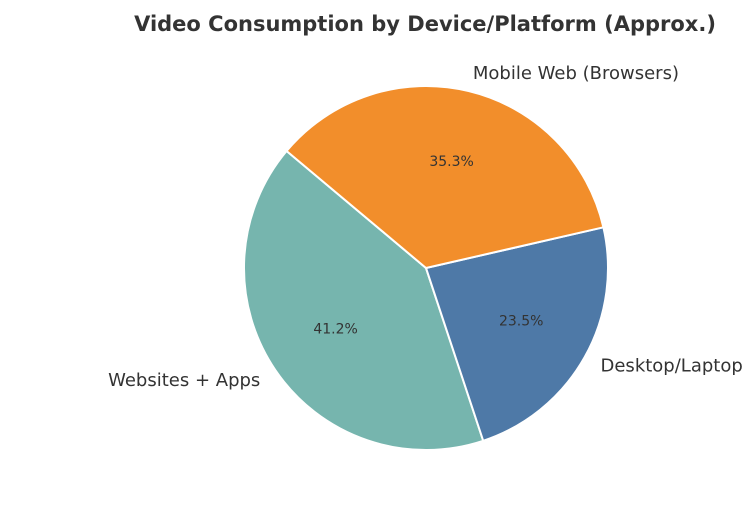 Image resolution: width=750 pixels, height=510 pixels. Describe the element at coordinates (521, 322) in the screenshot. I see `pct-label-desktop-laptop: 23.5%` at that location.